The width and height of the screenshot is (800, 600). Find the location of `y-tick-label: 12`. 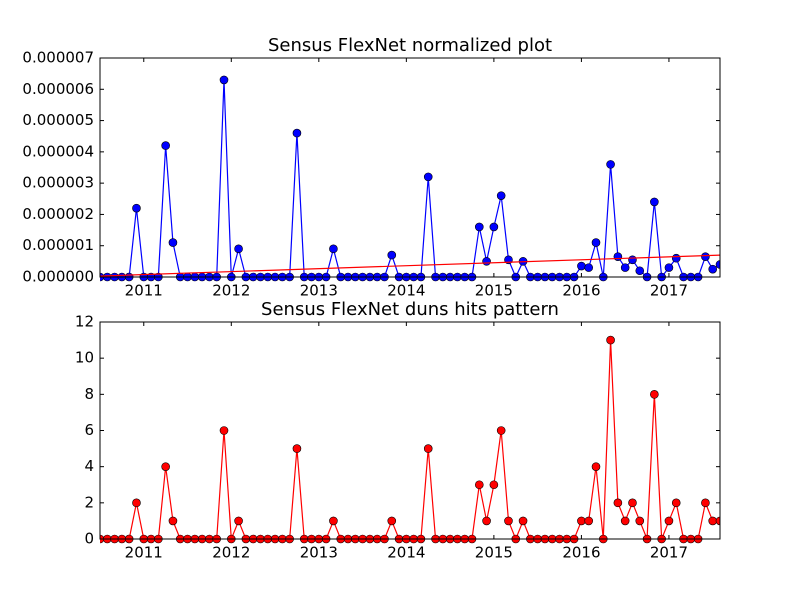

y-tick-label: 12 is located at coordinates (84, 322).